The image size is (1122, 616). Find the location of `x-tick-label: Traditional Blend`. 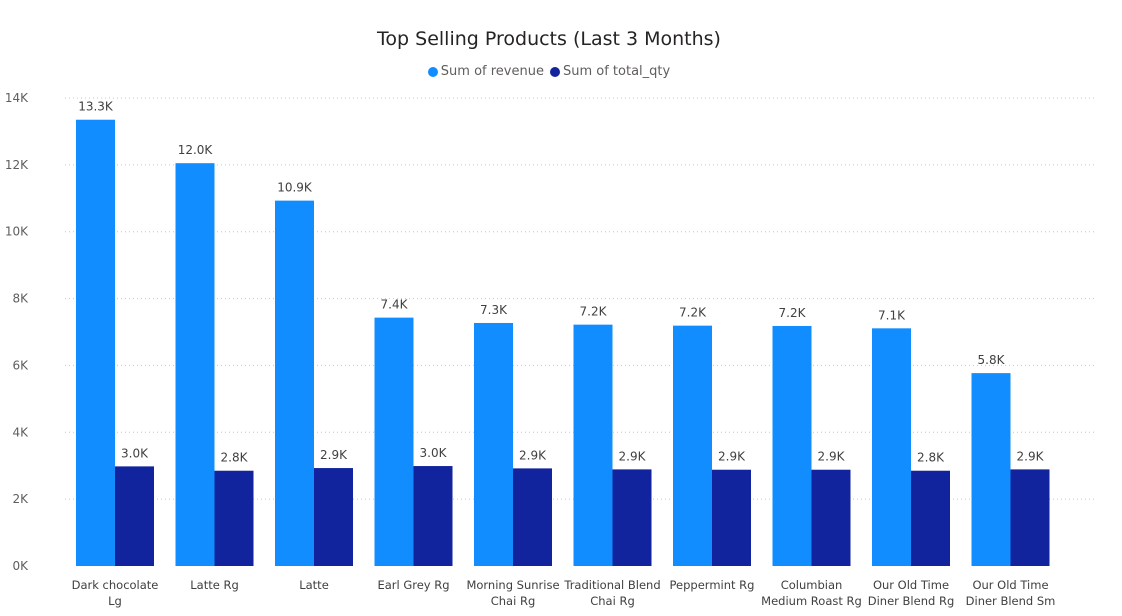

x-tick-label: Traditional Blend is located at coordinates (611, 585).